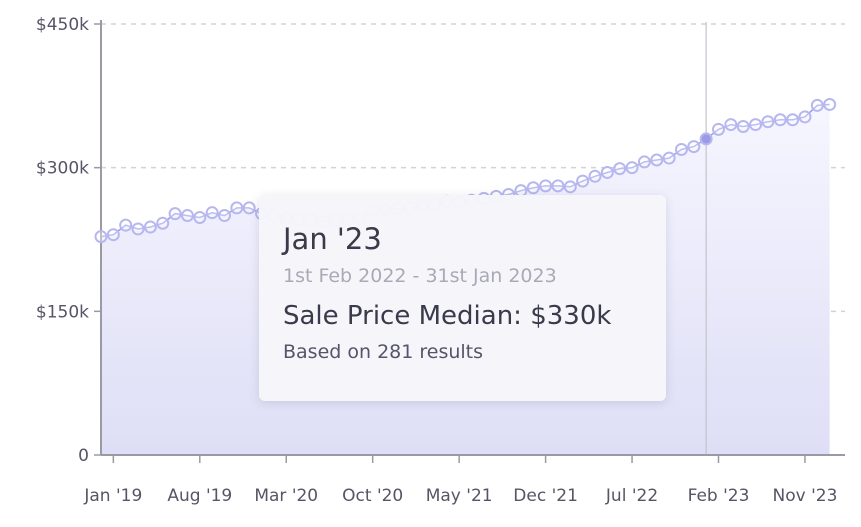  I want to click on y-tick-label: $450k, so click(62, 25).